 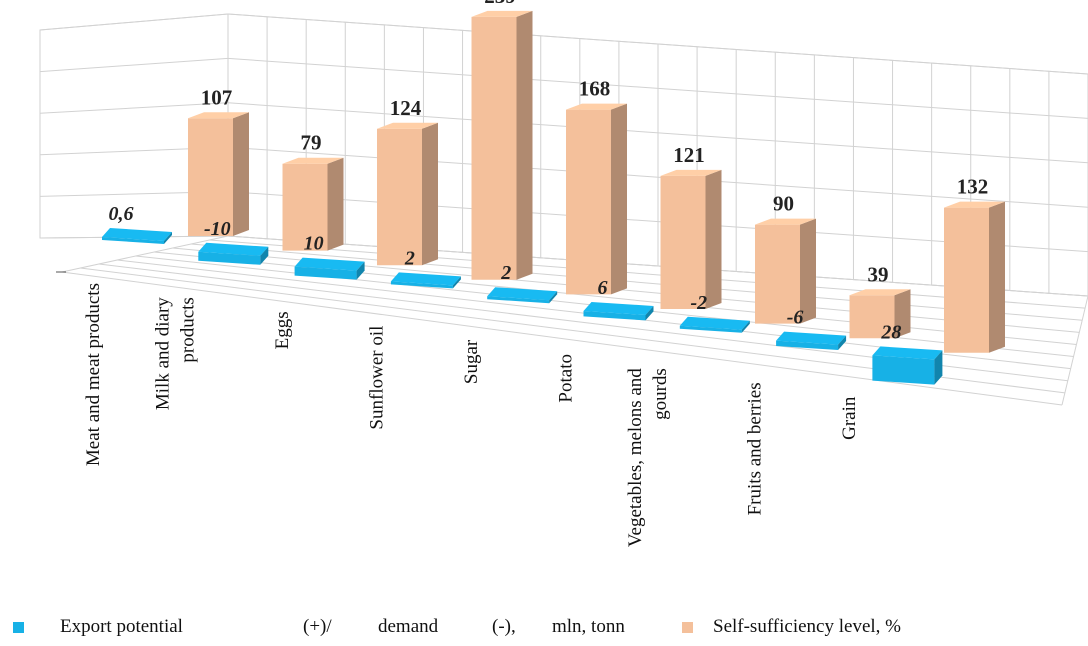 I want to click on self-sufficiency-data-label: 132, so click(x=973, y=187).